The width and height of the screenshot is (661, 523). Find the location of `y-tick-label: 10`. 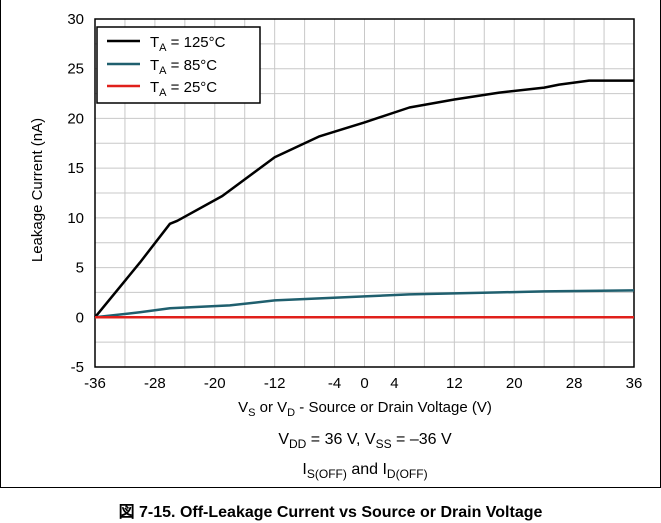

y-tick-label: 10 is located at coordinates (75, 218).